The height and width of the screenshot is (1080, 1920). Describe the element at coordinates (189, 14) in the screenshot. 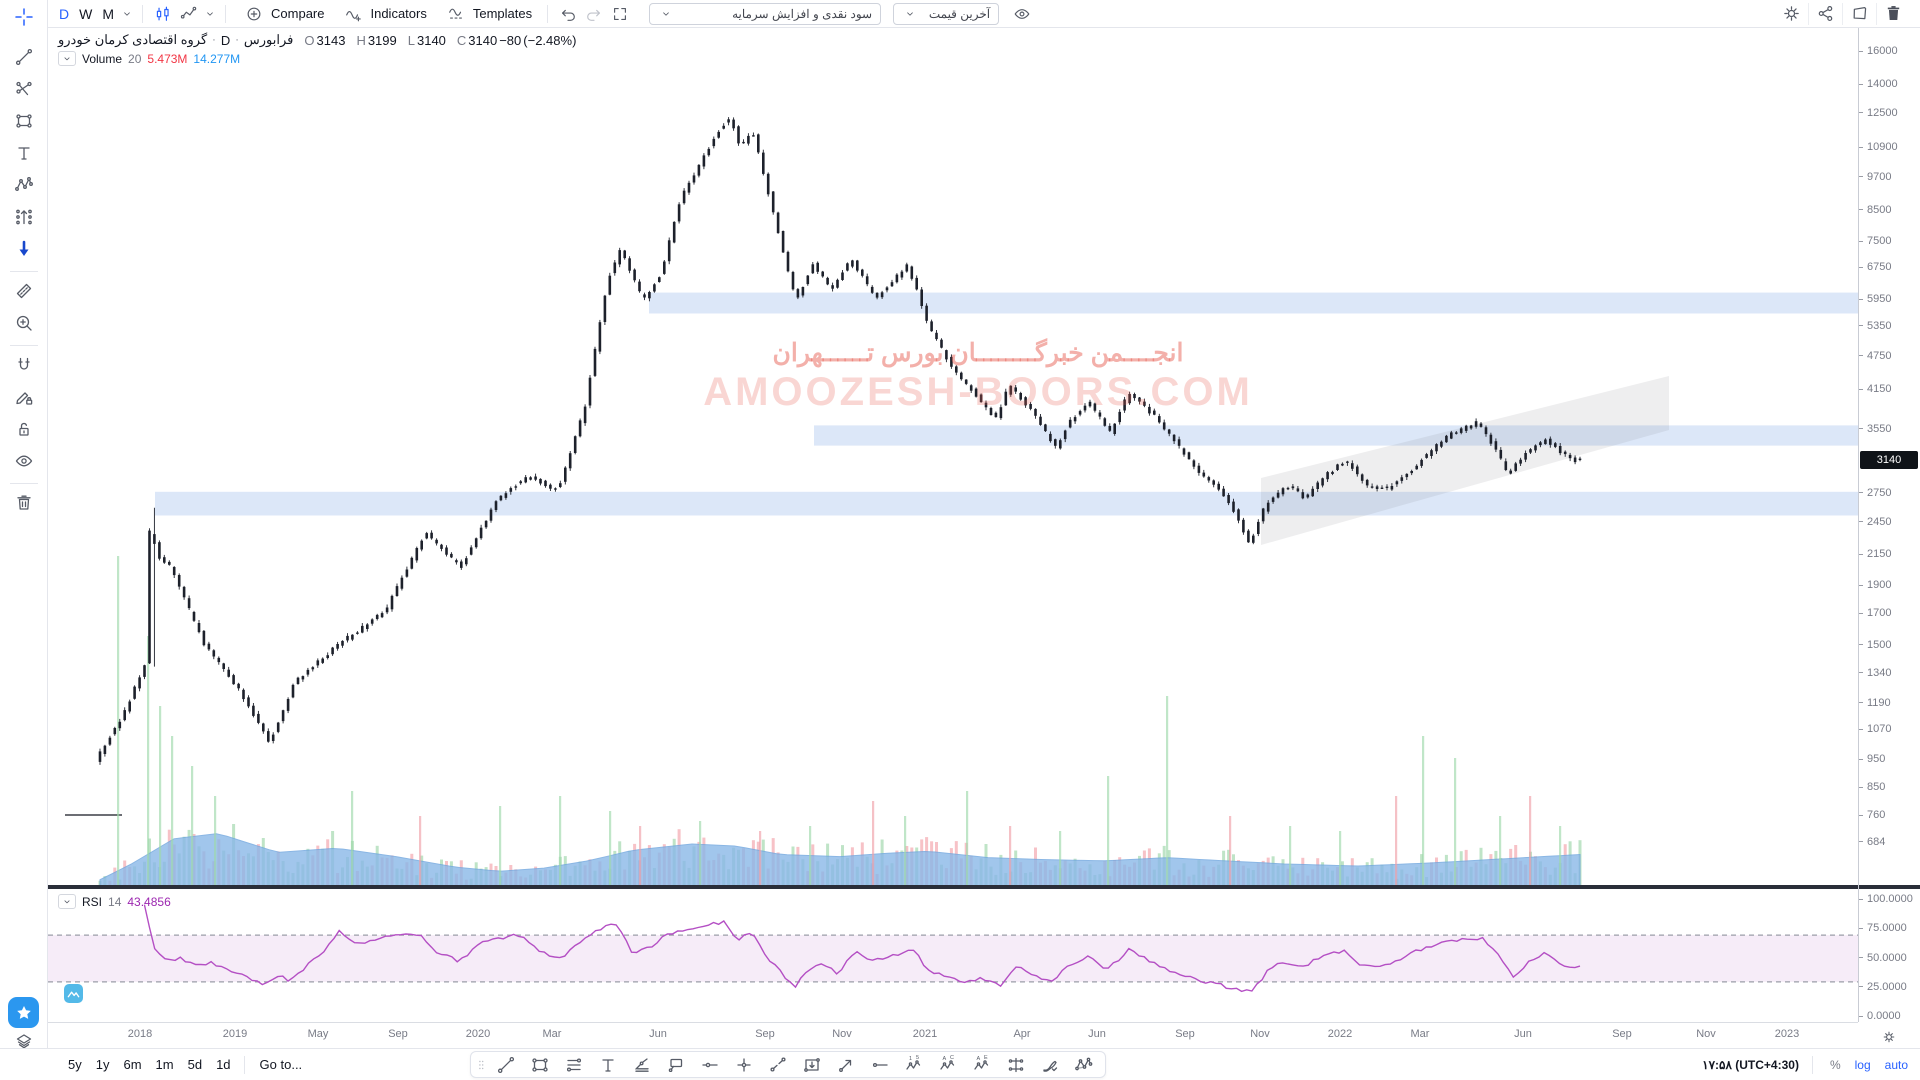

I see `line-style-icon` at that location.